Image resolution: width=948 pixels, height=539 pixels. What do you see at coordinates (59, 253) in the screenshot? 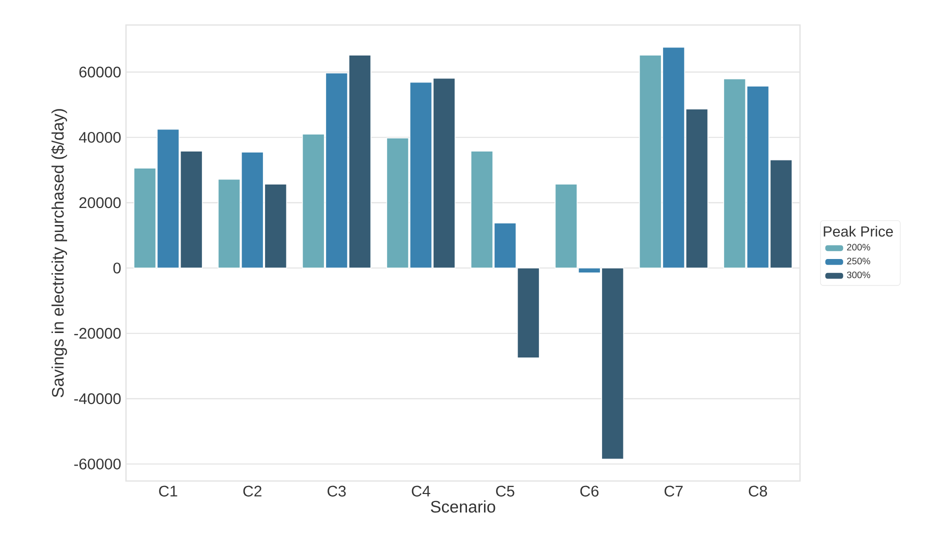
I see `y-axis-title: Savings in electricity purchased ($/day)` at bounding box center [59, 253].